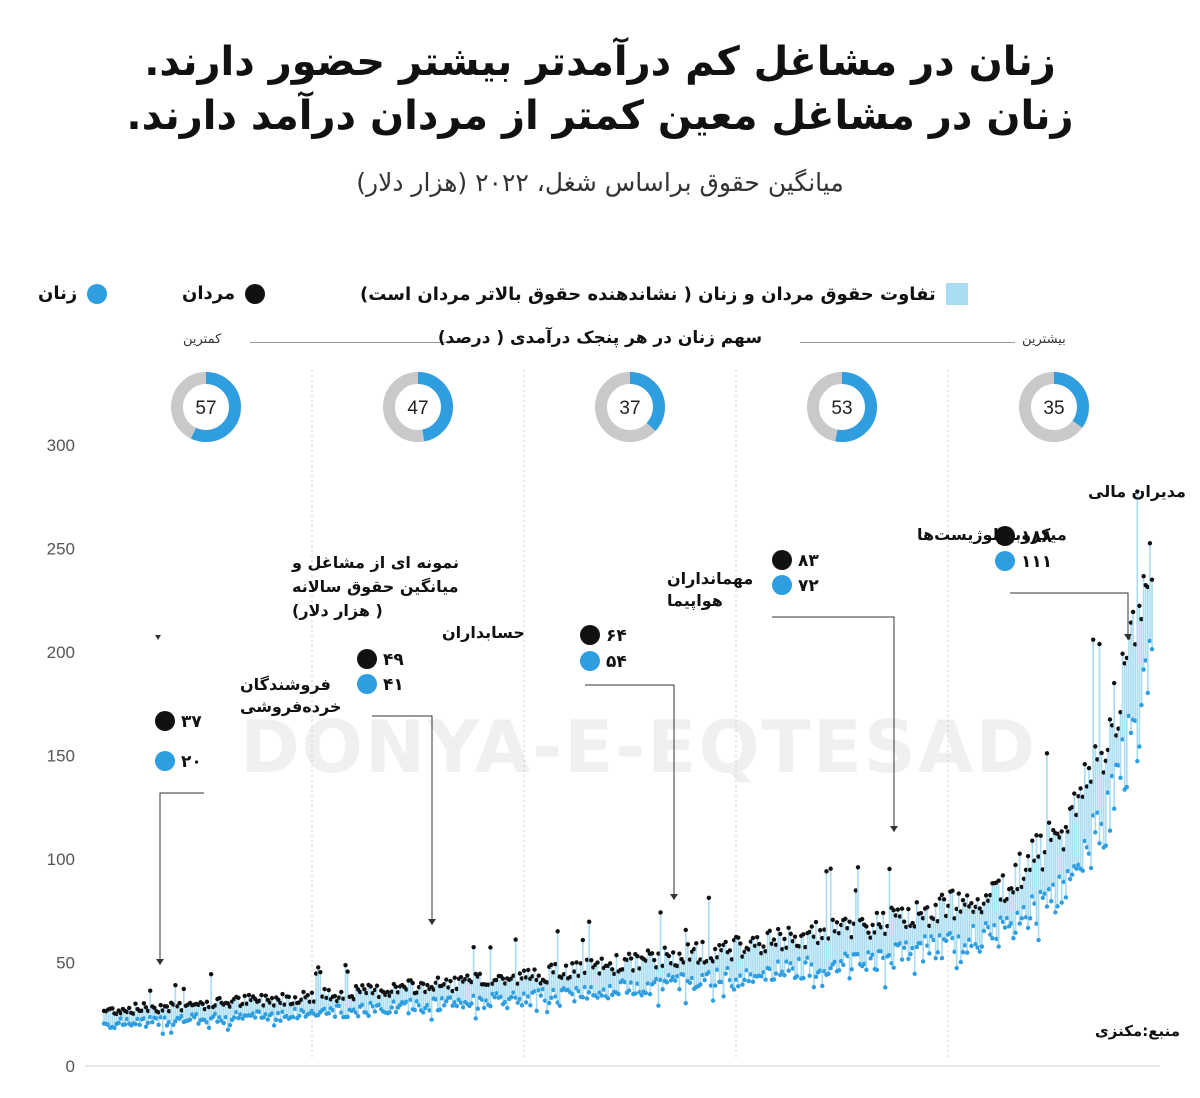 This screenshot has width=1200, height=1098. I want to click on annotation-men-marker, so click(590, 635).